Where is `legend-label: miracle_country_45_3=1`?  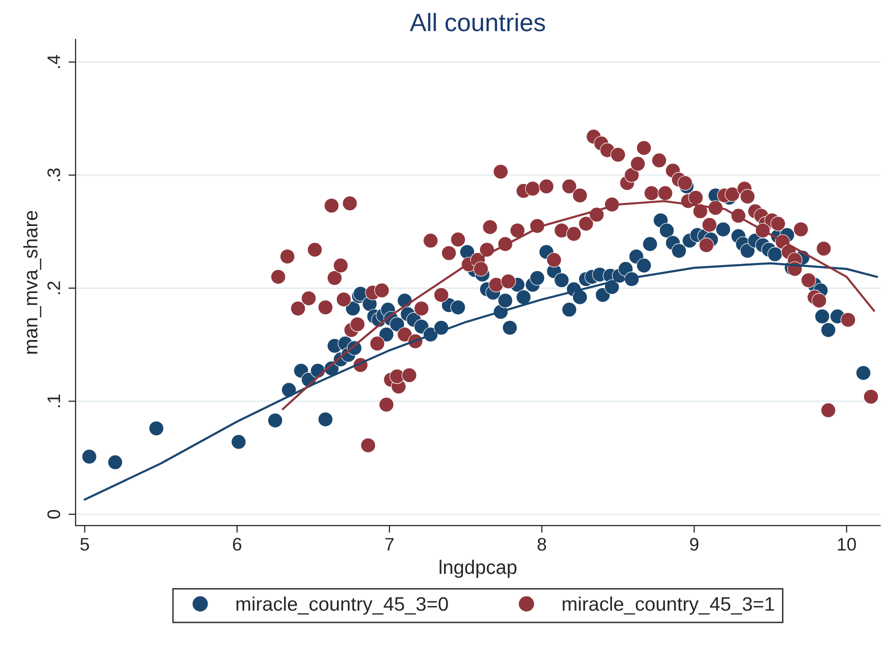
legend-label: miracle_country_45_3=1 is located at coordinates (668, 605).